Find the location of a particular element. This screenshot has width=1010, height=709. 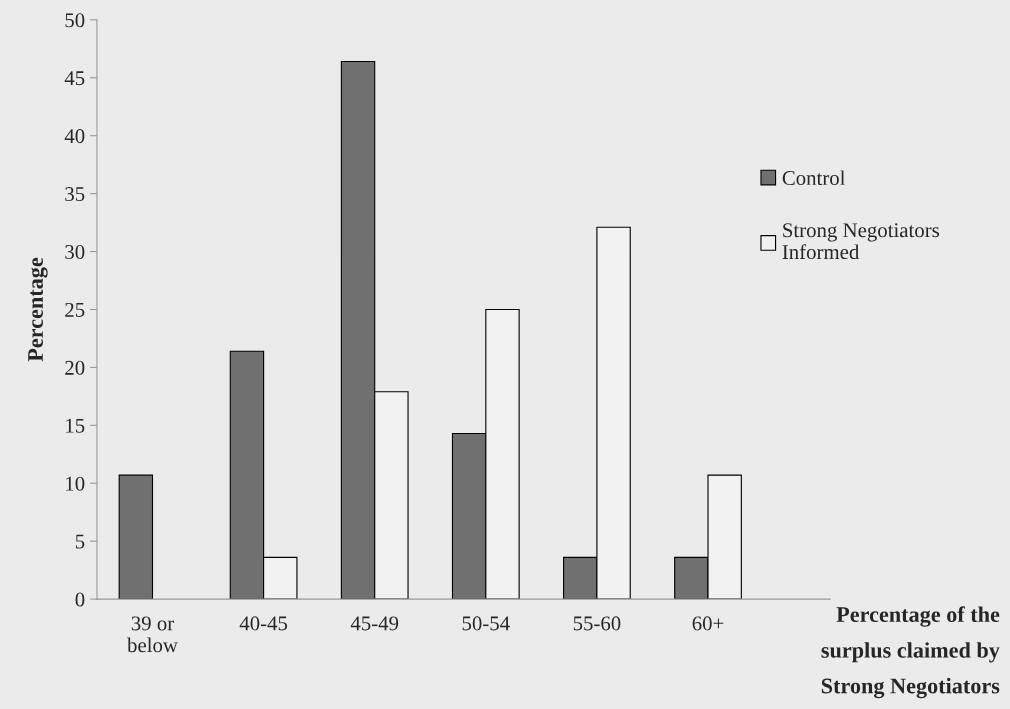

x-tick-label: 45-49 is located at coordinates (374, 623).